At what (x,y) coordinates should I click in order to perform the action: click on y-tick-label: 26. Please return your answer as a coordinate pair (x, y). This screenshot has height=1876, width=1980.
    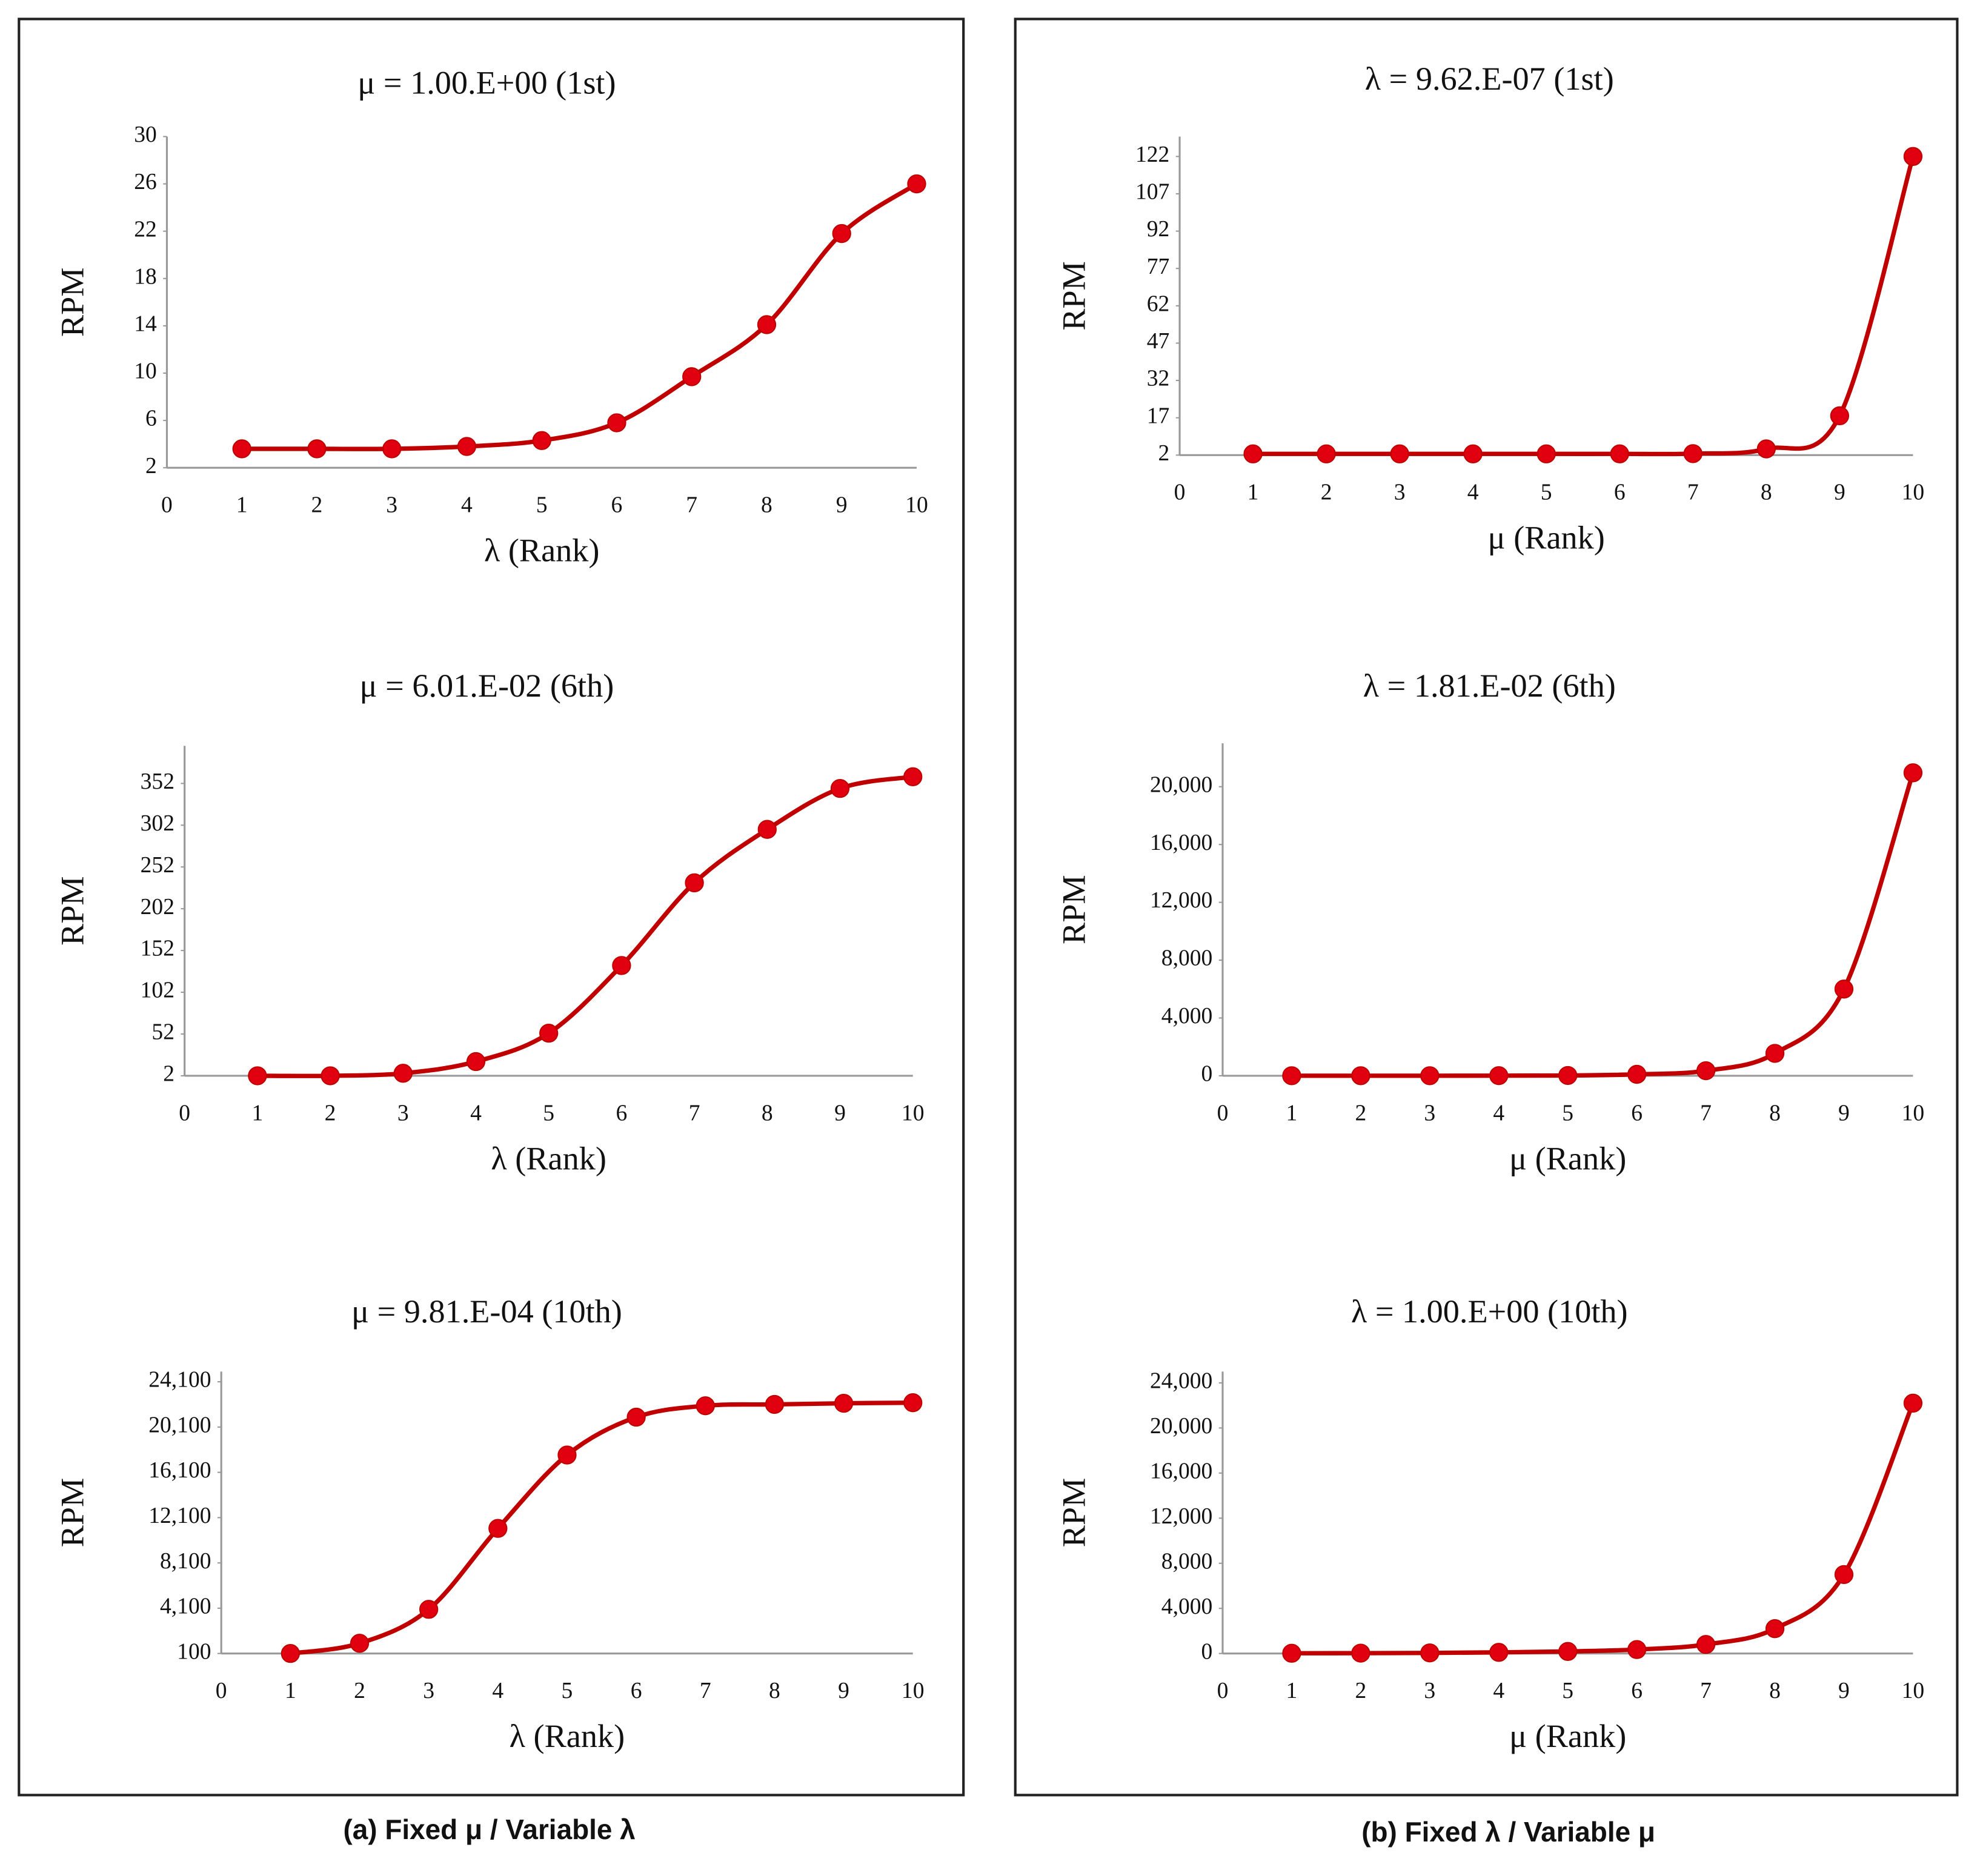
    Looking at the image, I should click on (145, 182).